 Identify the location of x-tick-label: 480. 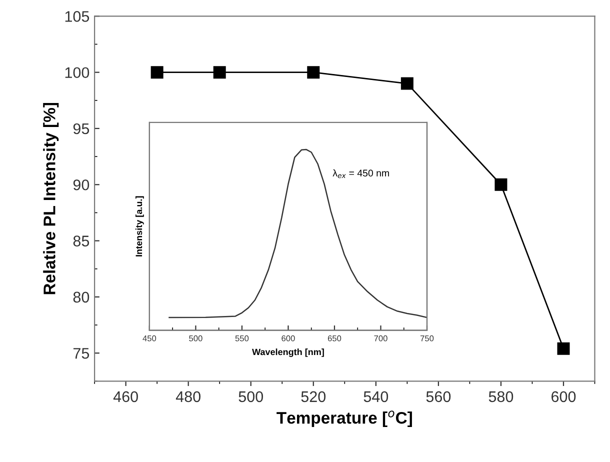
(188, 396).